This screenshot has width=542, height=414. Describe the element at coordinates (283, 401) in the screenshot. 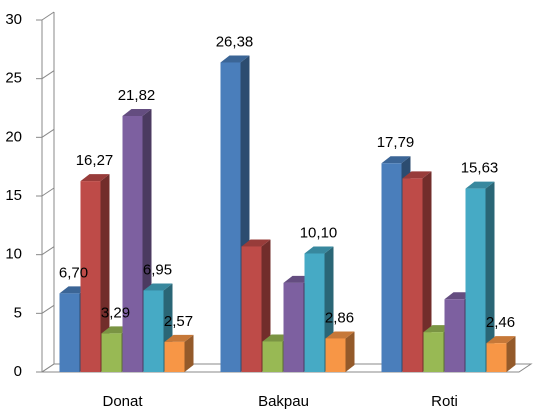

I see `x-tick-label: Bakpau` at that location.